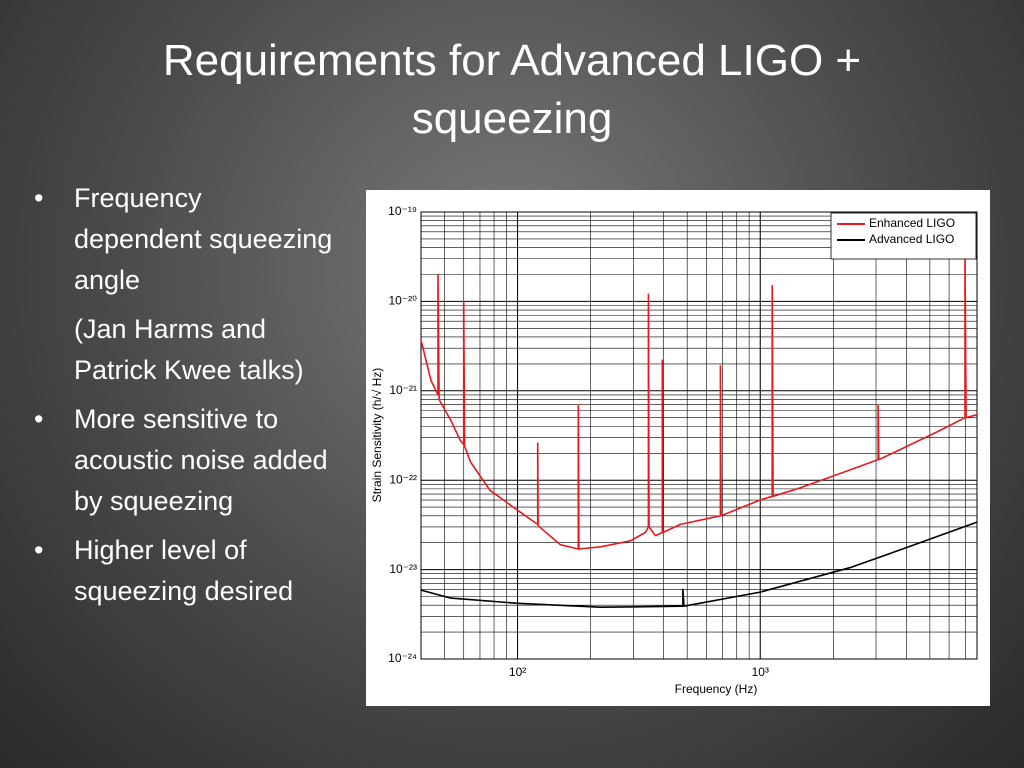 This screenshot has height=768, width=1024. I want to click on legend-label: Enhanced LIGO, so click(912, 223).